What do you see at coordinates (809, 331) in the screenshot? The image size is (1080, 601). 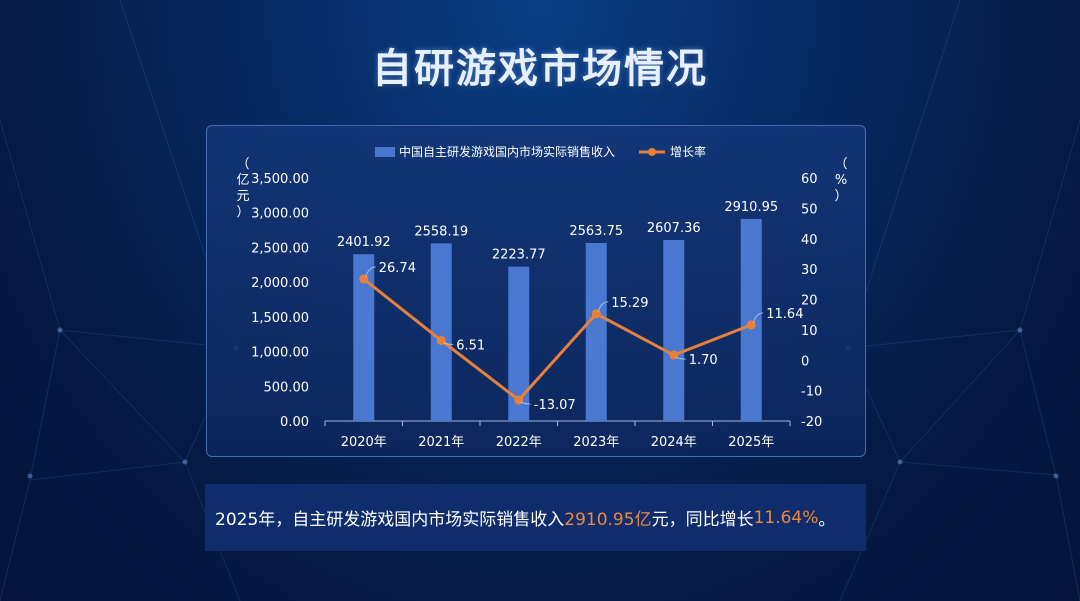 I see `y-right-tick-label: 10` at bounding box center [809, 331].